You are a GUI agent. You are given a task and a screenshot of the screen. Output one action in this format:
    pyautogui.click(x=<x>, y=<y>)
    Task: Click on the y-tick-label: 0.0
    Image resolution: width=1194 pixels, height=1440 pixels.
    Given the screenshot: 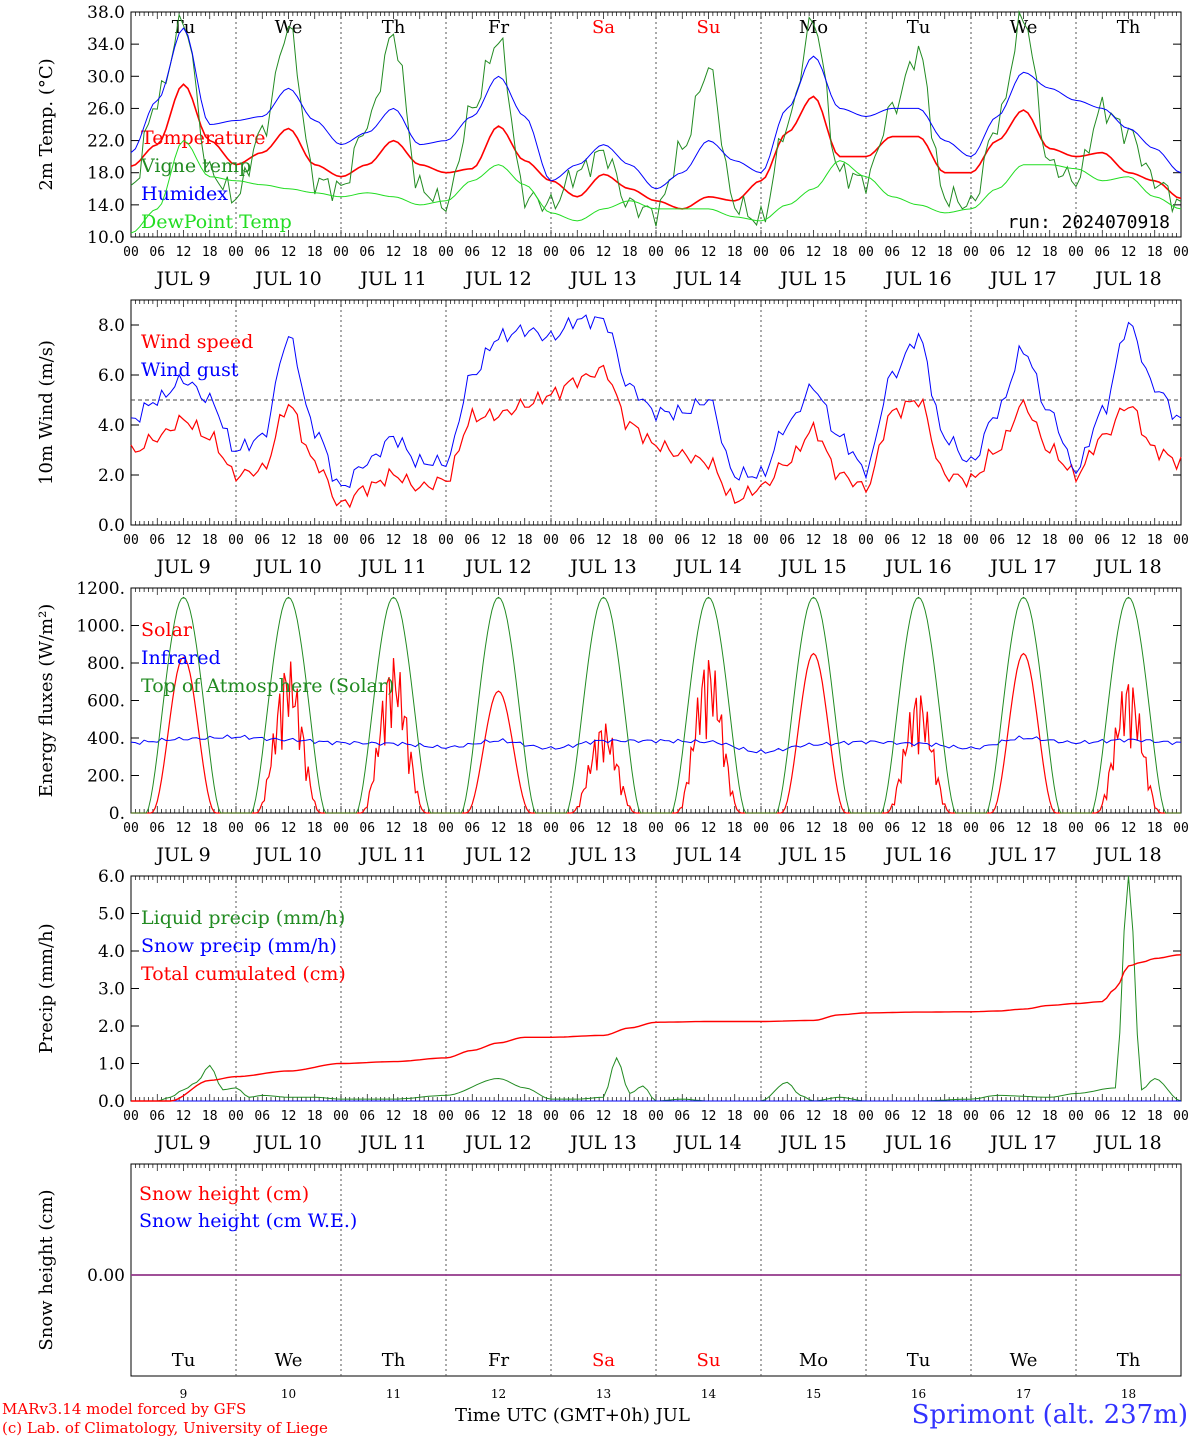 What is the action you would take?
    pyautogui.click(x=111, y=526)
    